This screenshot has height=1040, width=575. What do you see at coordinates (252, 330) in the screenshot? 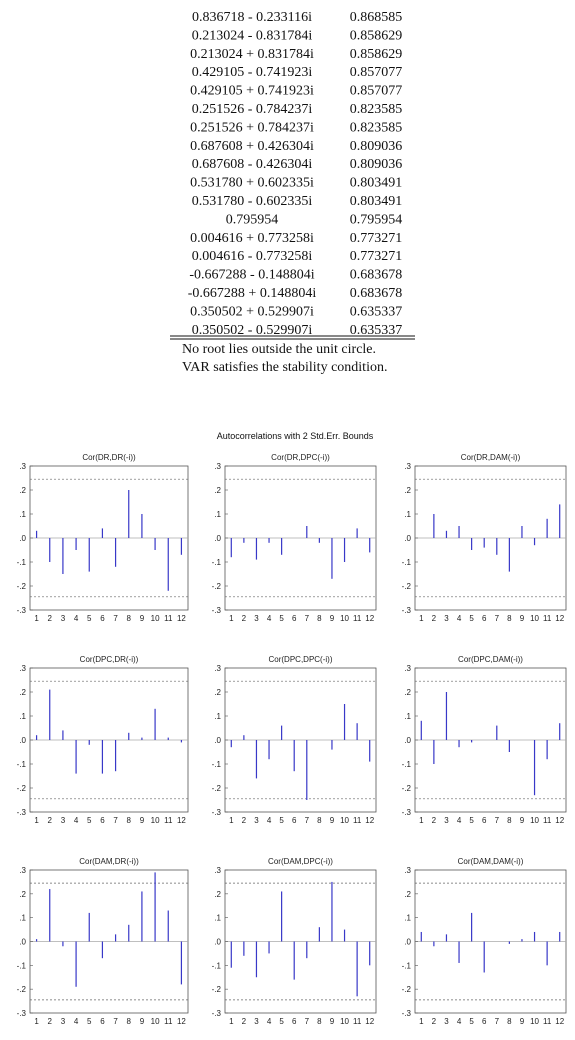
I see `root-cell: 0.350502 - 0.529907i` at bounding box center [252, 330].